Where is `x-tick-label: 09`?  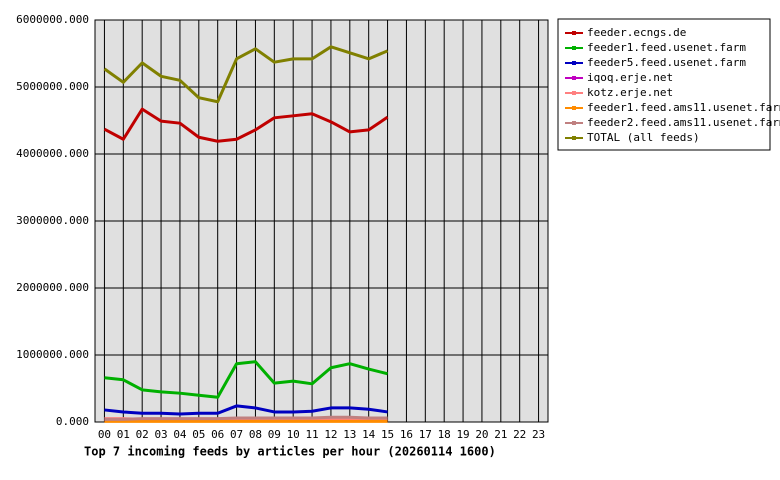 x-tick-label: 09 is located at coordinates (274, 434).